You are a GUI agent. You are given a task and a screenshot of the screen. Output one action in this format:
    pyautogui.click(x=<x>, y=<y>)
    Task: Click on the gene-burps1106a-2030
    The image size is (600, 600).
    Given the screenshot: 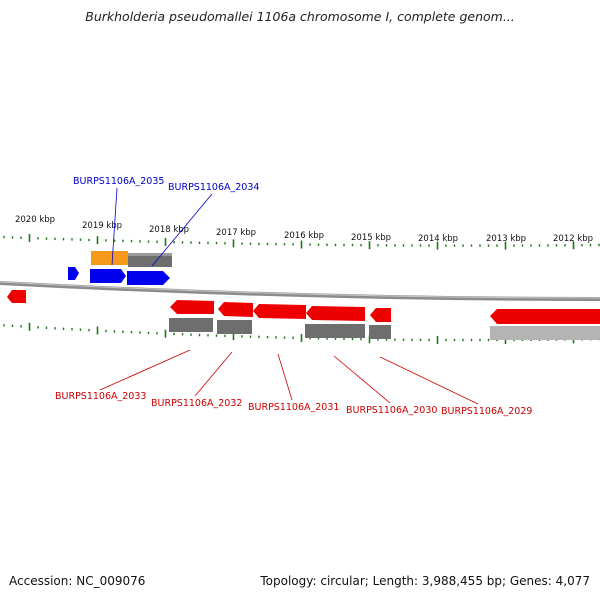 What is the action you would take?
    pyautogui.click(x=335, y=313)
    